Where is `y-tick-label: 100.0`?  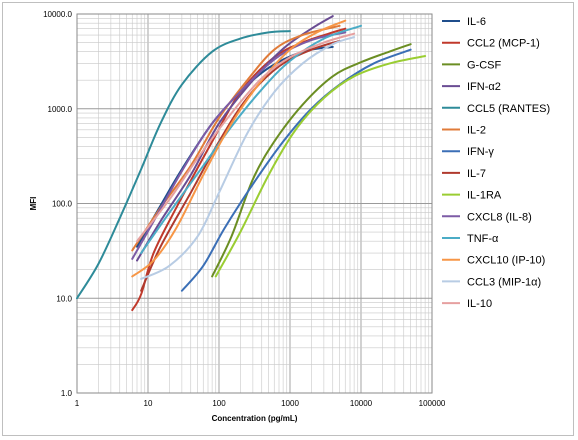
y-tick-label: 100.0 is located at coordinates (62, 204).